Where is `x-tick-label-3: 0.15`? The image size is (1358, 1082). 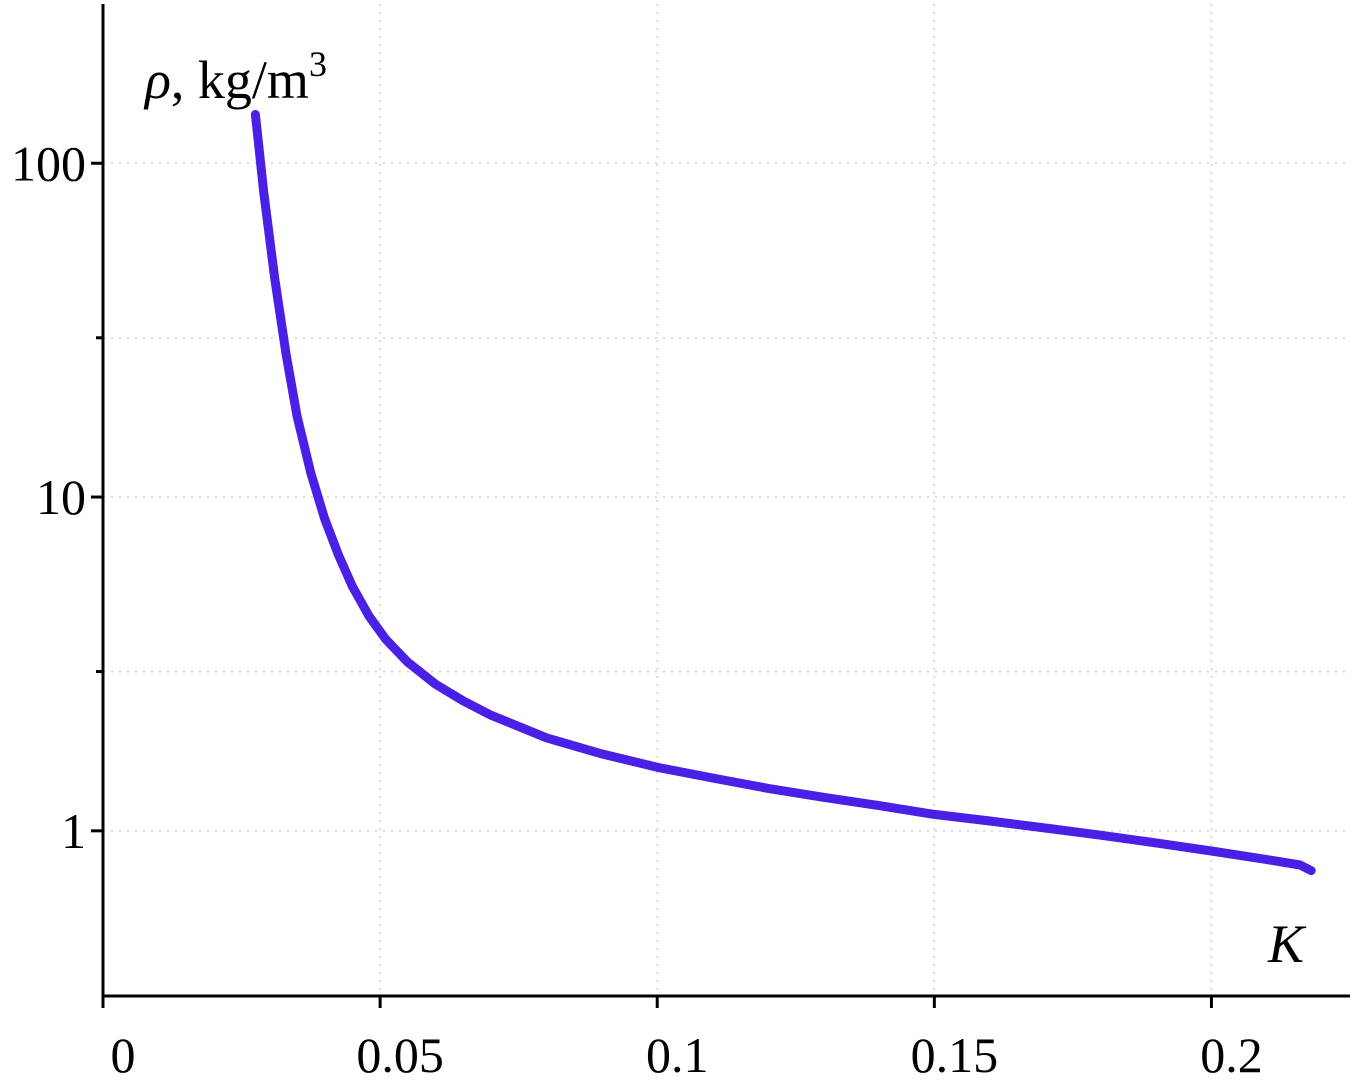
x-tick-label-3: 0.15 is located at coordinates (955, 1054).